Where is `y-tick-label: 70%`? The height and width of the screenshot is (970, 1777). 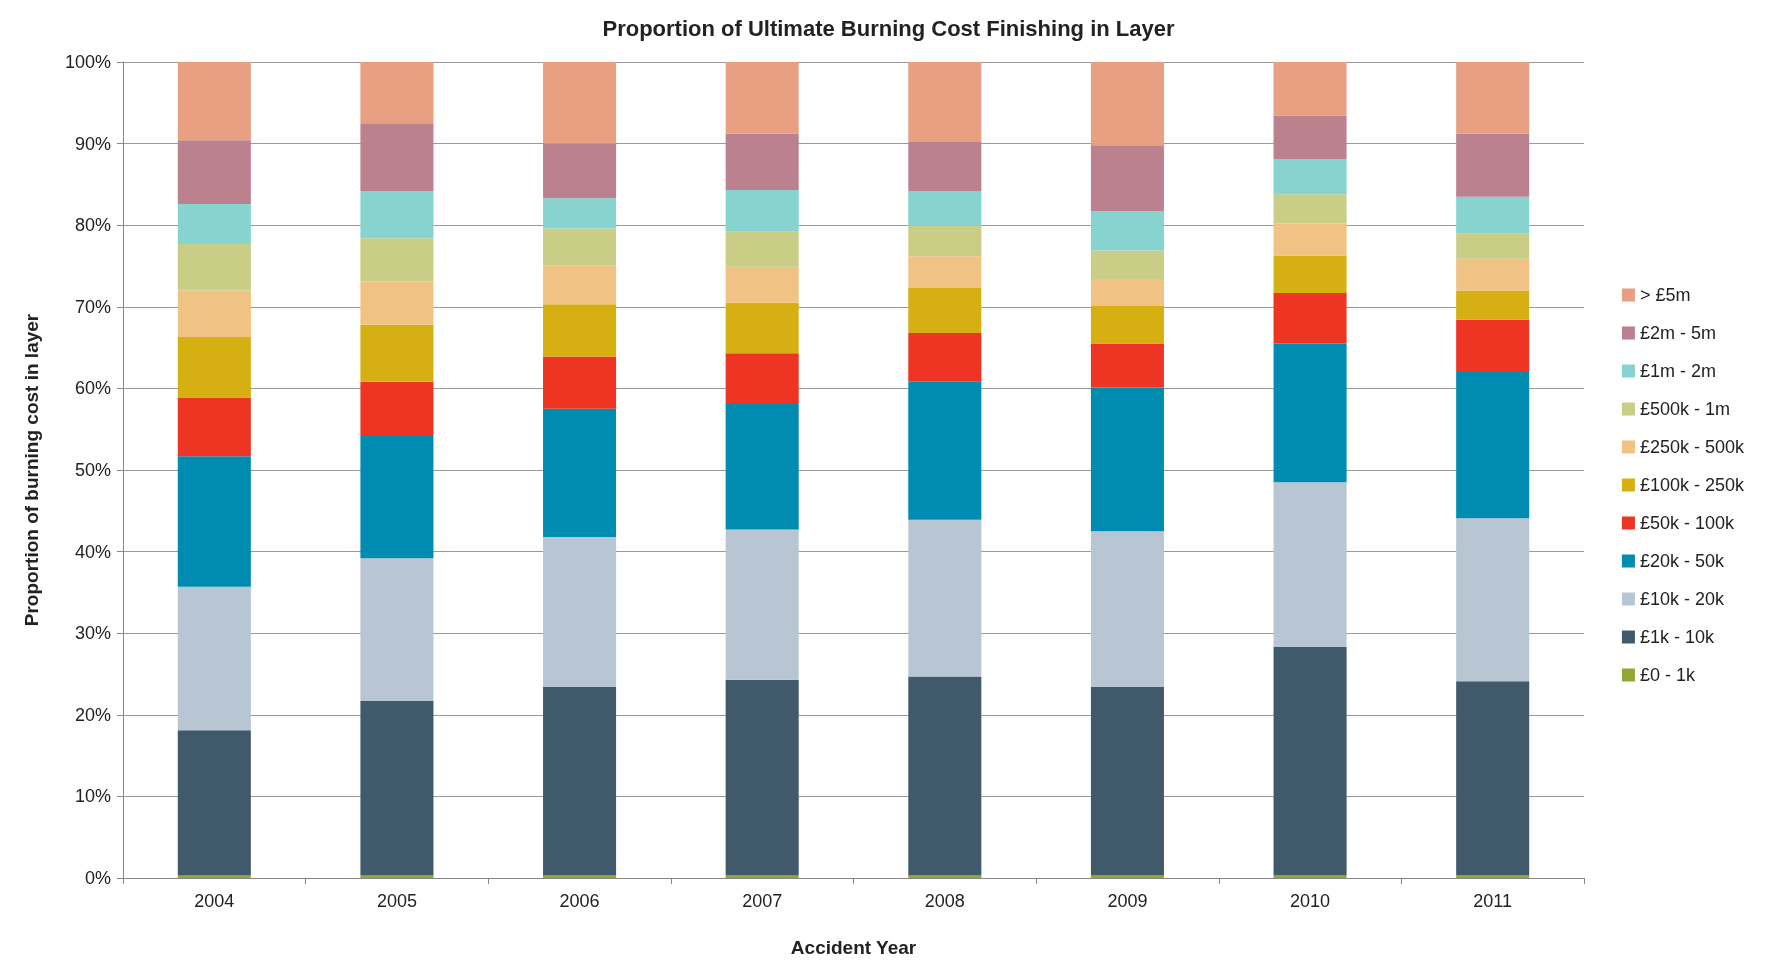
y-tick-label: 70% is located at coordinates (92, 306).